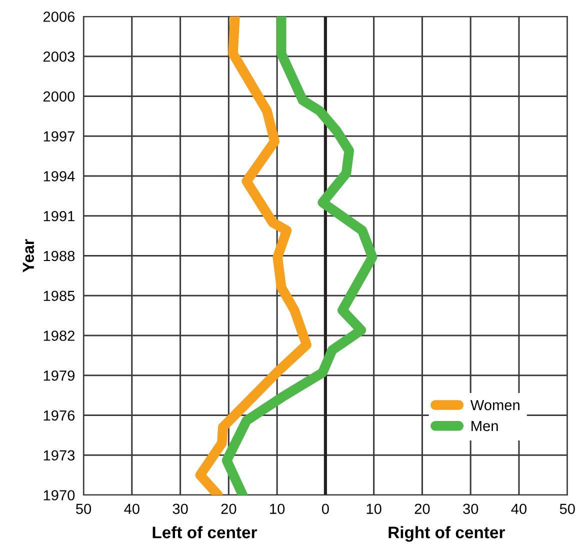 The width and height of the screenshot is (576, 550). Describe the element at coordinates (59, 96) in the screenshot. I see `y-tick-label: 2000` at that location.